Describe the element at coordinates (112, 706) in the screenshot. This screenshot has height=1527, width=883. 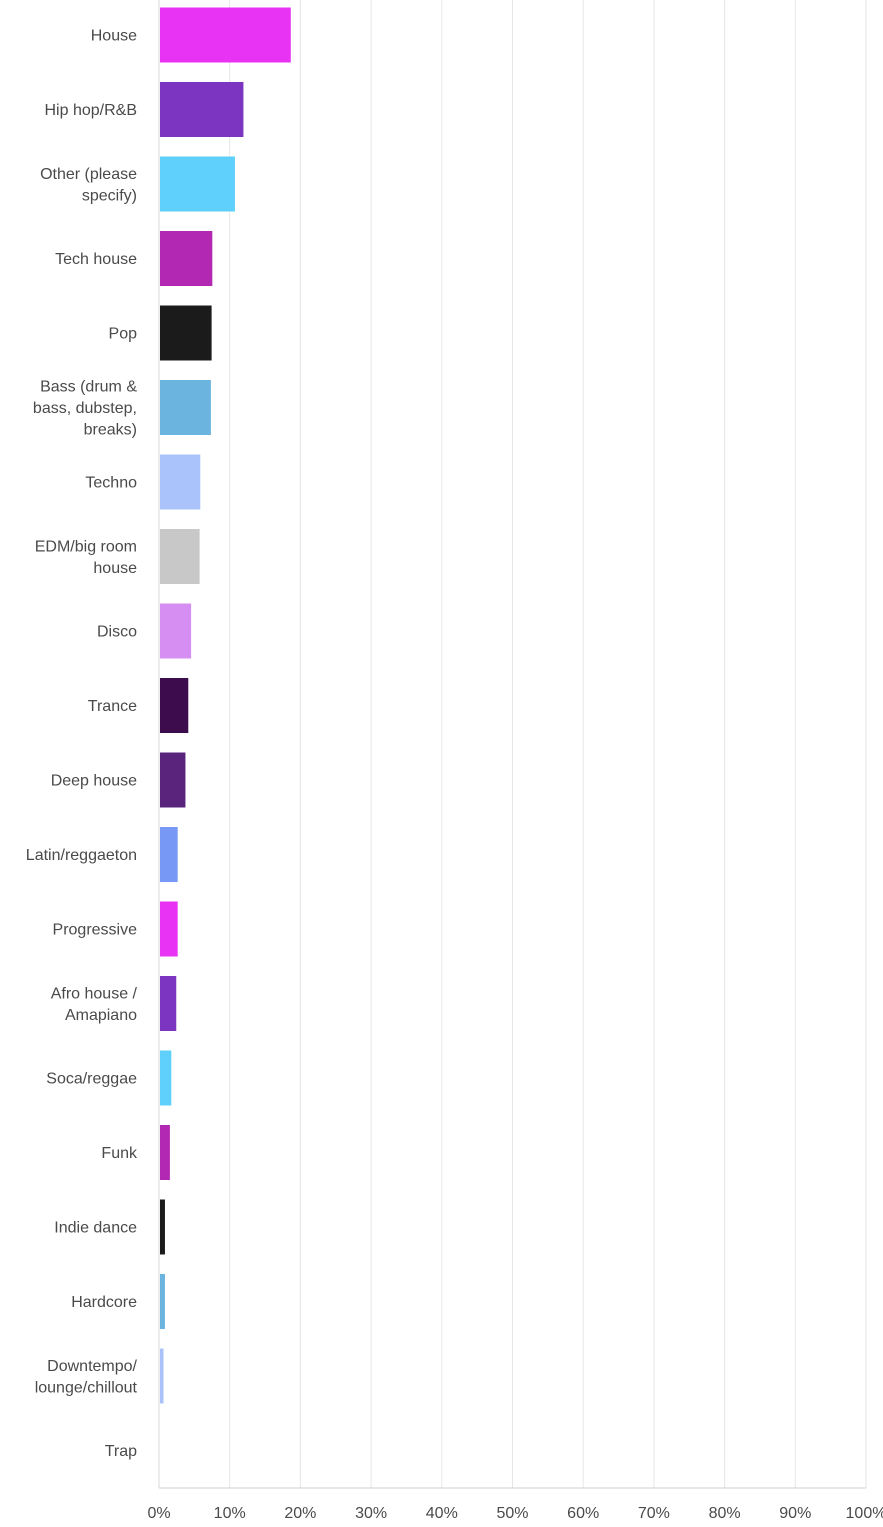
I see `category-label: Trance` at that location.